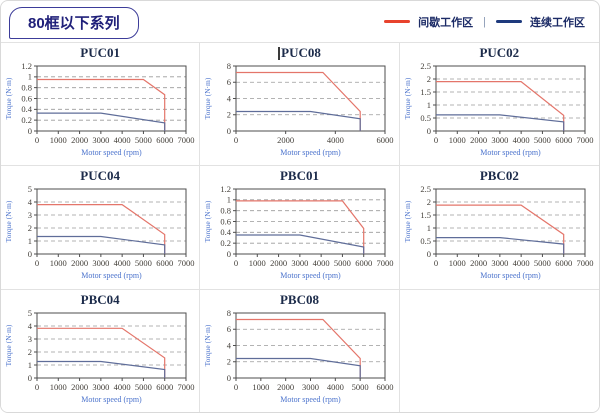  I want to click on svg-text: 1.5, so click(425, 92).